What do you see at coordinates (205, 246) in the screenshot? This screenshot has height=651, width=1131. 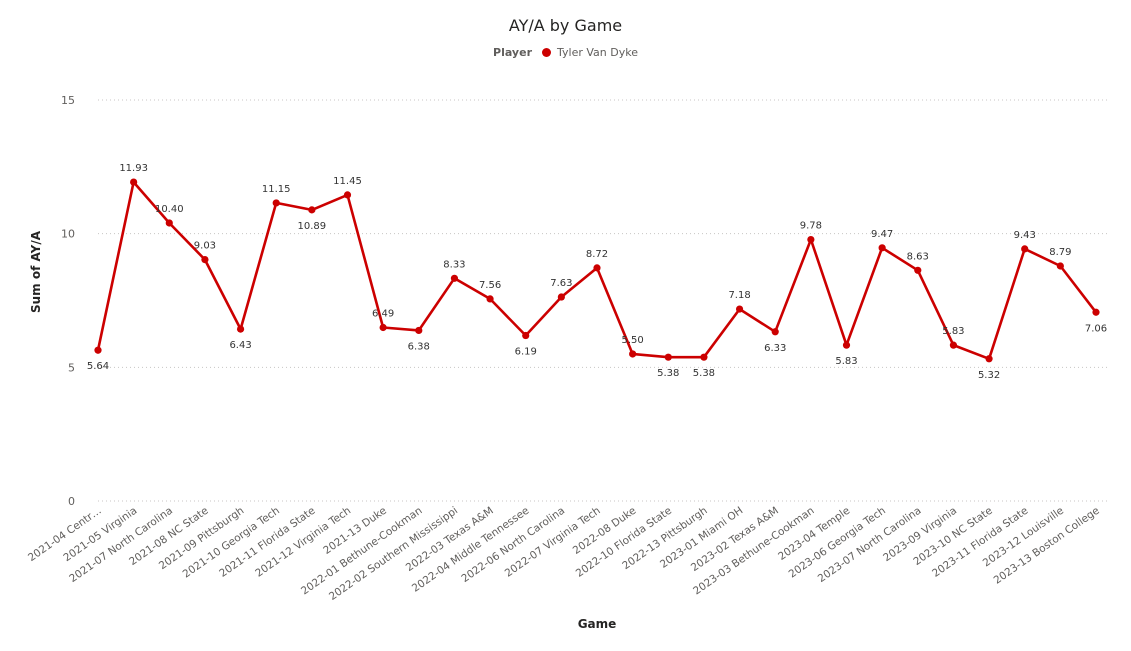 I see `data-label: 9.03` at bounding box center [205, 246].